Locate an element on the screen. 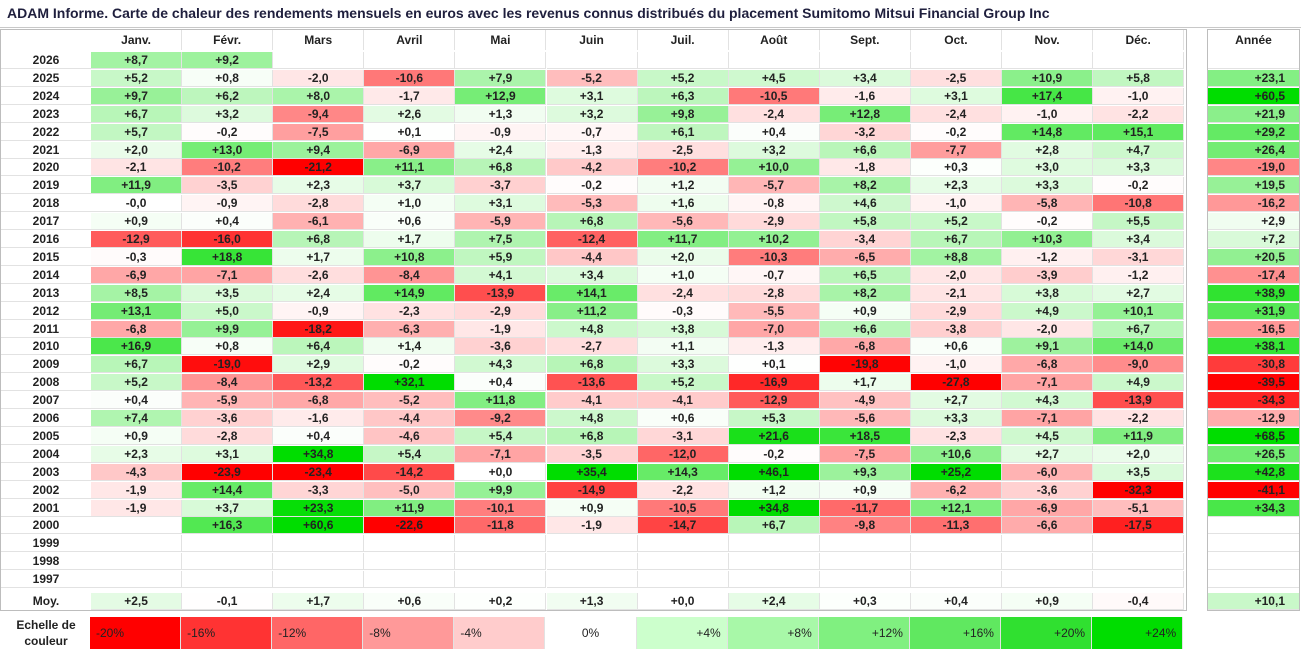 Image resolution: width=1301 pixels, height=653 pixels. heat-cell: -1,7 is located at coordinates (410, 96).